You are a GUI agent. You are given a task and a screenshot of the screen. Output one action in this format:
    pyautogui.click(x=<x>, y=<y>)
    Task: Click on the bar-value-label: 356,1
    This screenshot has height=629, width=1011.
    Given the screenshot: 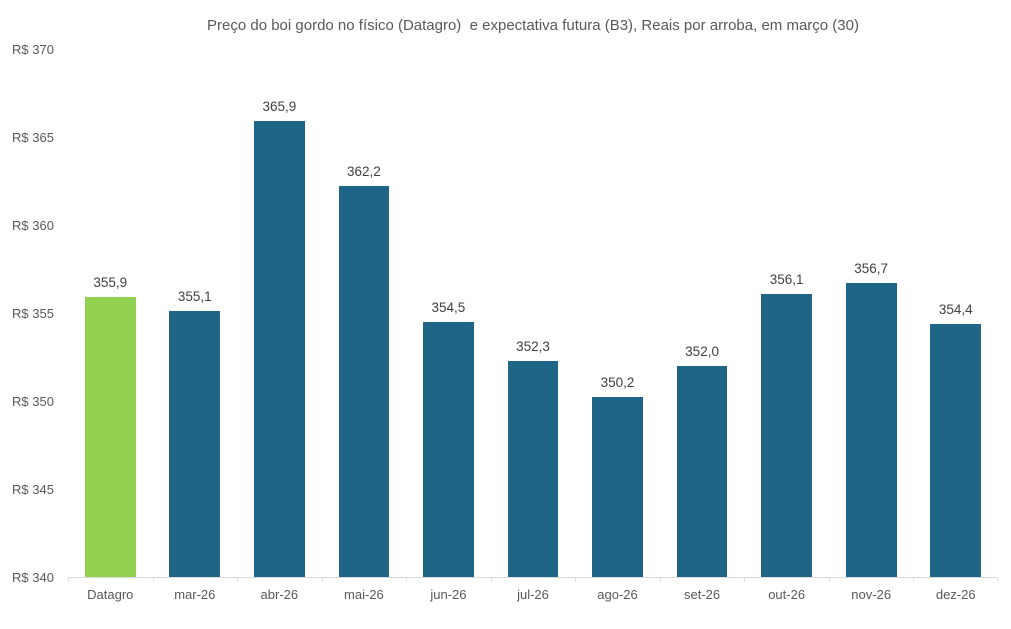 What is the action you would take?
    pyautogui.click(x=786, y=279)
    